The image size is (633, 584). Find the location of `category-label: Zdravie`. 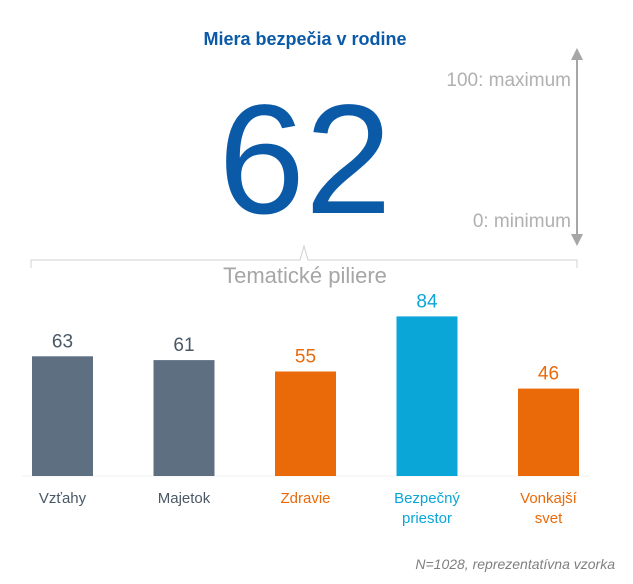

category-label: Zdravie is located at coordinates (305, 498).